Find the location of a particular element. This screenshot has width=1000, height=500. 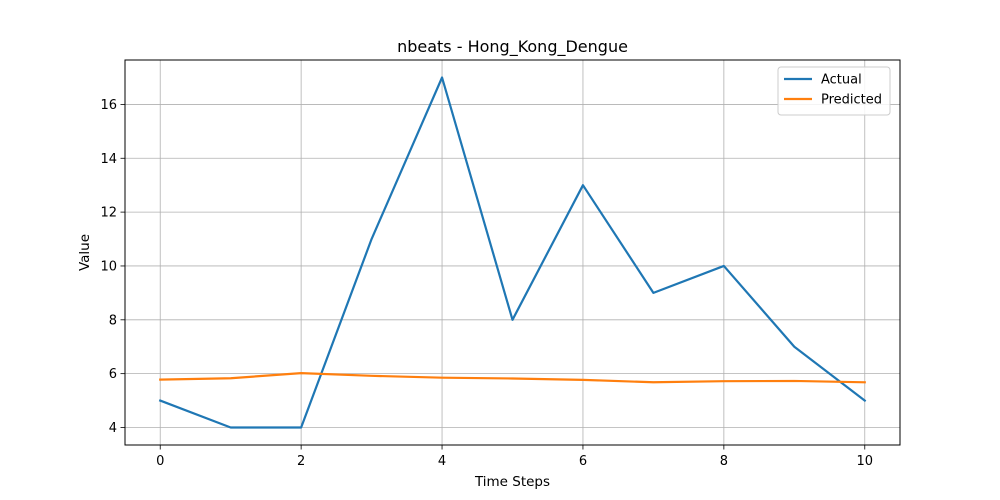

chart-title: nbeats - Hong_Kong_Dengue is located at coordinates (512, 47).